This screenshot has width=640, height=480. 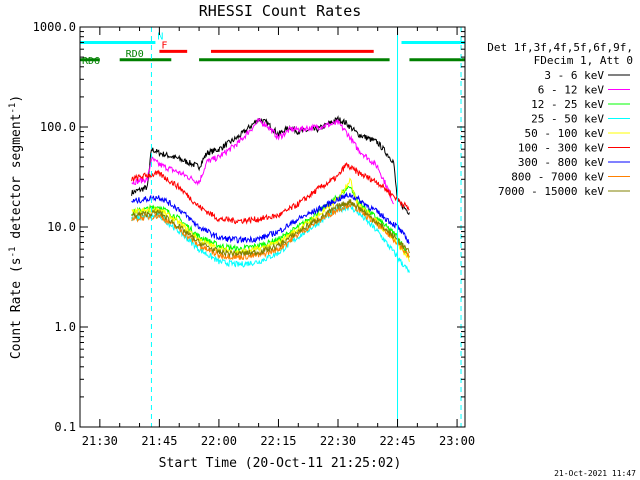 I want to click on y-tick-label-2: 10.0, so click(x=61, y=227).